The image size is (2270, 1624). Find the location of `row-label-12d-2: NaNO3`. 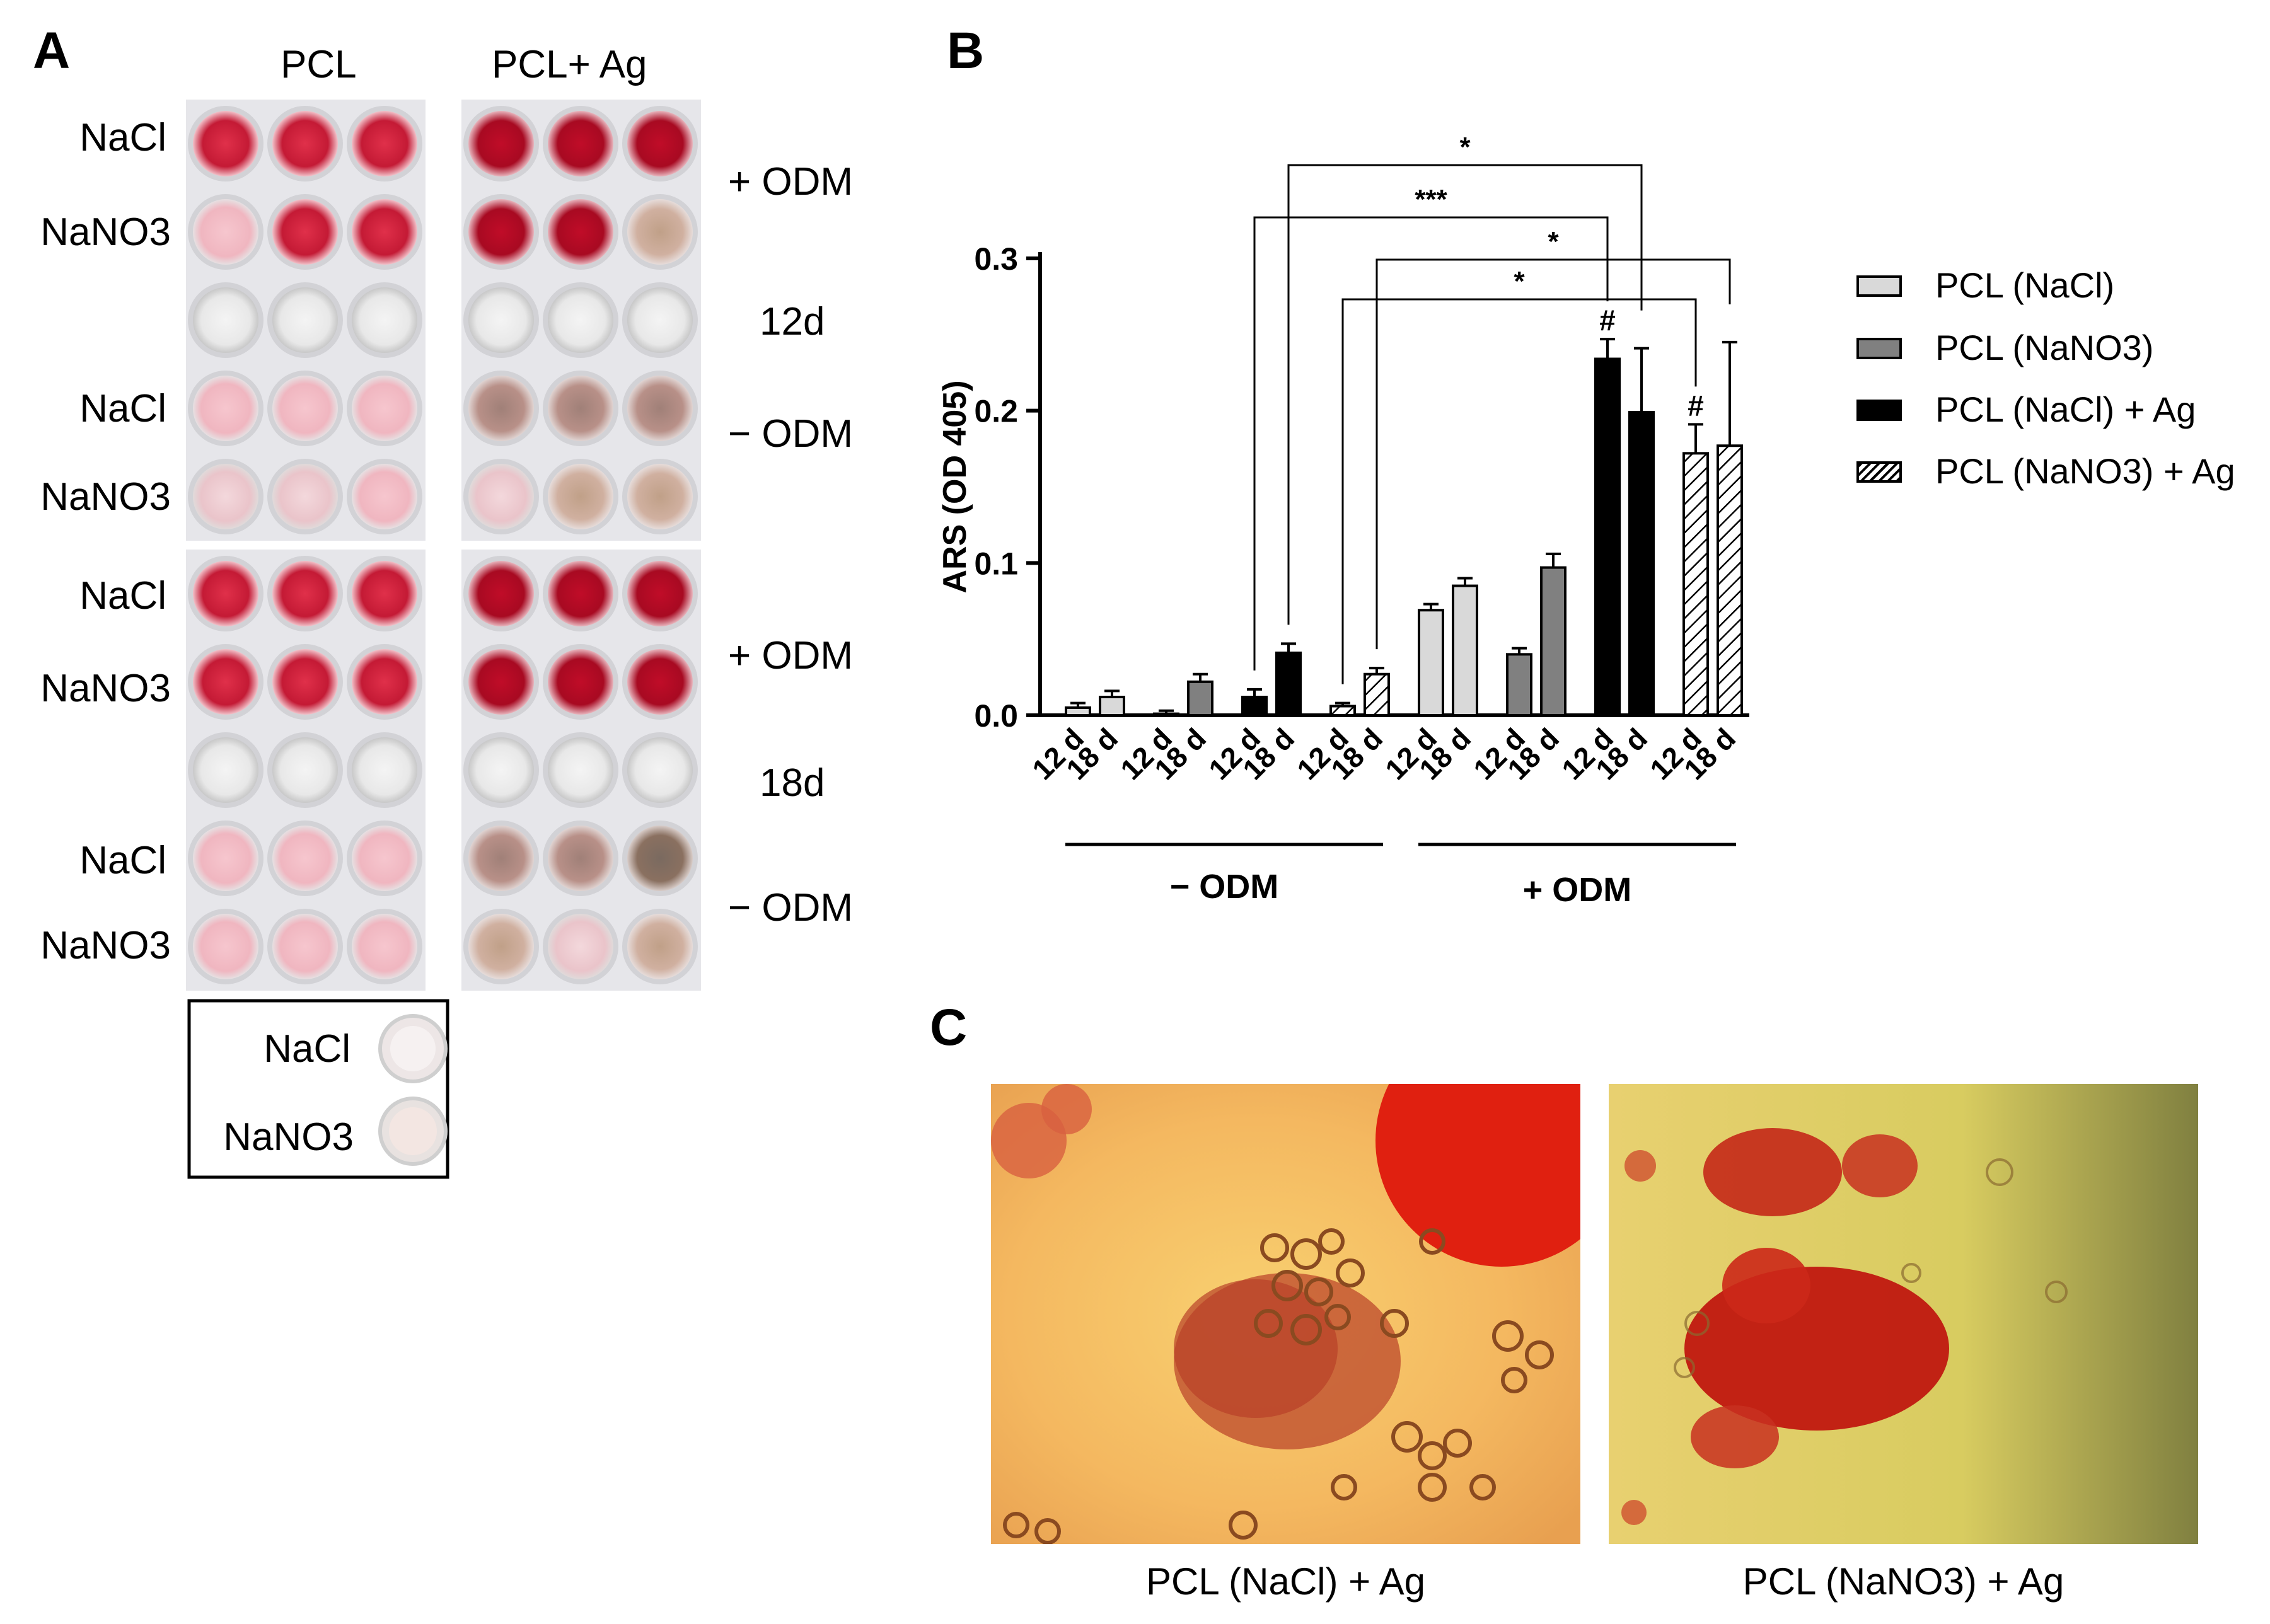

row-label-12d-2: NaNO3 is located at coordinates (106, 233).